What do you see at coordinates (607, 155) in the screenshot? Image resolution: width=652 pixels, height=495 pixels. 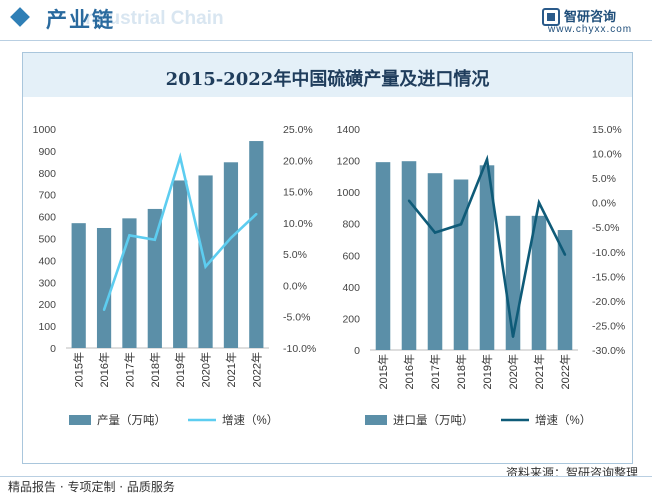 I see `right-axis-tick: 10.0%` at bounding box center [607, 155].